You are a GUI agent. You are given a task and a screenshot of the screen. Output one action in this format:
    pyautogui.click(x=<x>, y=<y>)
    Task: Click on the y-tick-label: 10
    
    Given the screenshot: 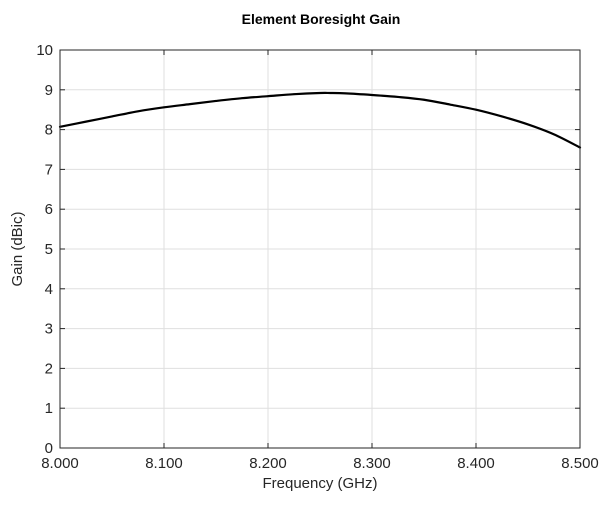 What is the action you would take?
    pyautogui.click(x=44, y=50)
    